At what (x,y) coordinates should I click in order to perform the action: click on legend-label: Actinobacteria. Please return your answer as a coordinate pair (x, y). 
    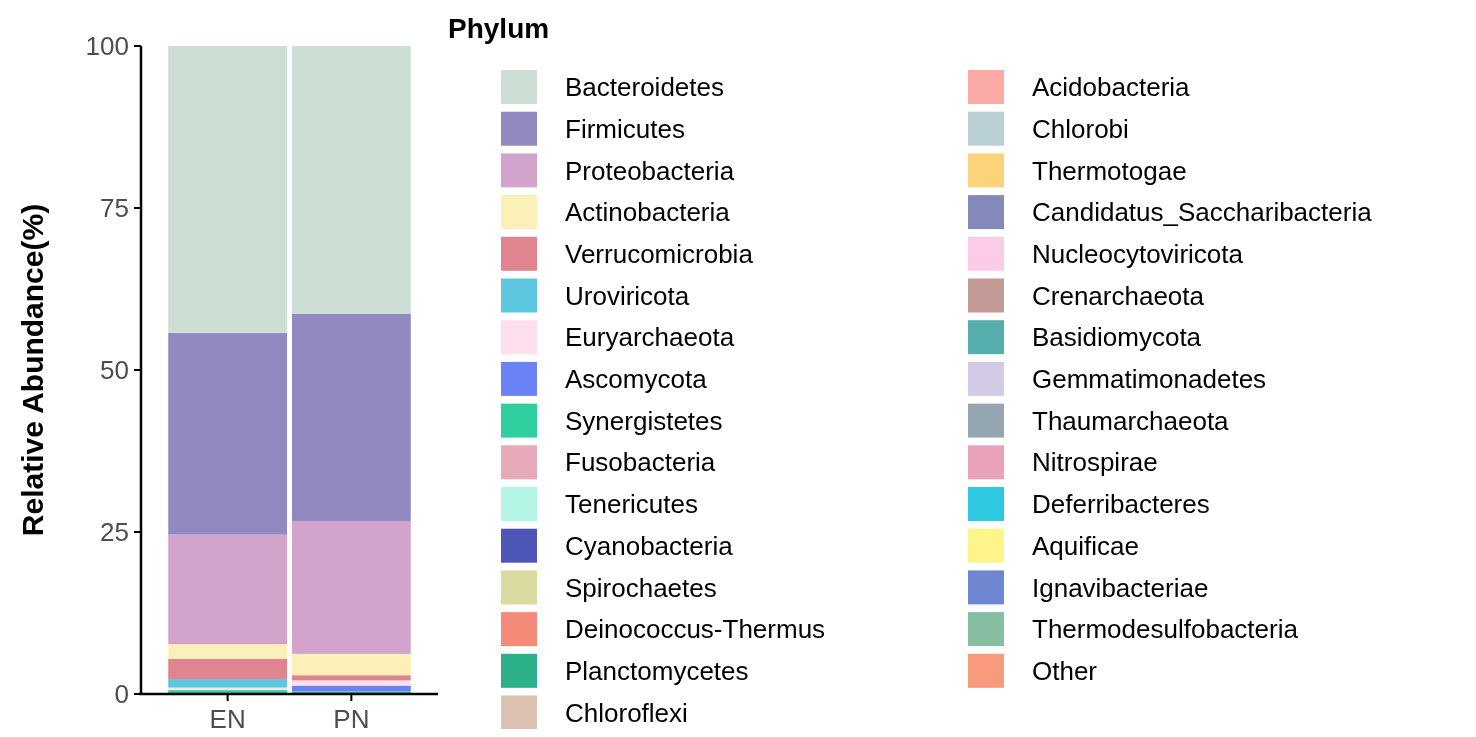
    Looking at the image, I should click on (648, 212).